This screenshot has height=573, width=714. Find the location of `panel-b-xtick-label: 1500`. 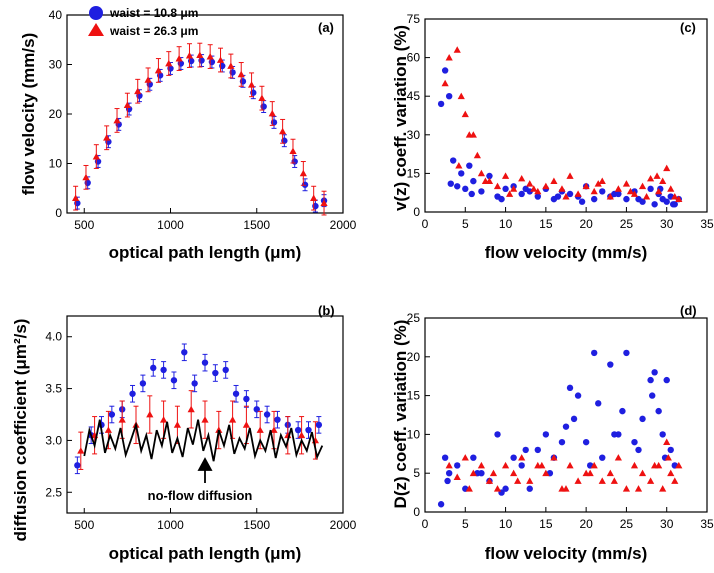

panel-b-xtick-label: 1500 is located at coordinates (256, 525).